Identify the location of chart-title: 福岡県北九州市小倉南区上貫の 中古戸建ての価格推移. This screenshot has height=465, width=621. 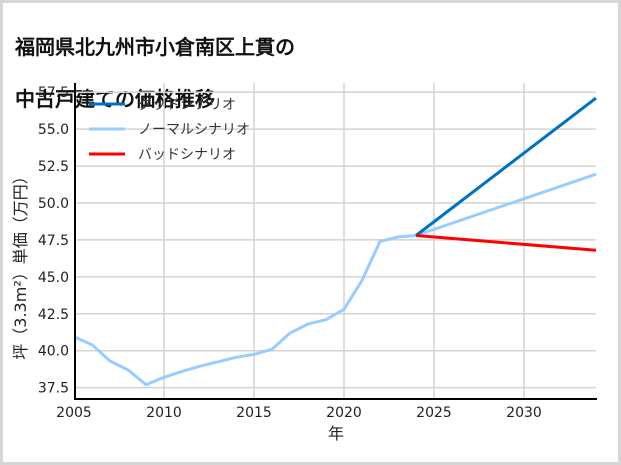
(155, 73).